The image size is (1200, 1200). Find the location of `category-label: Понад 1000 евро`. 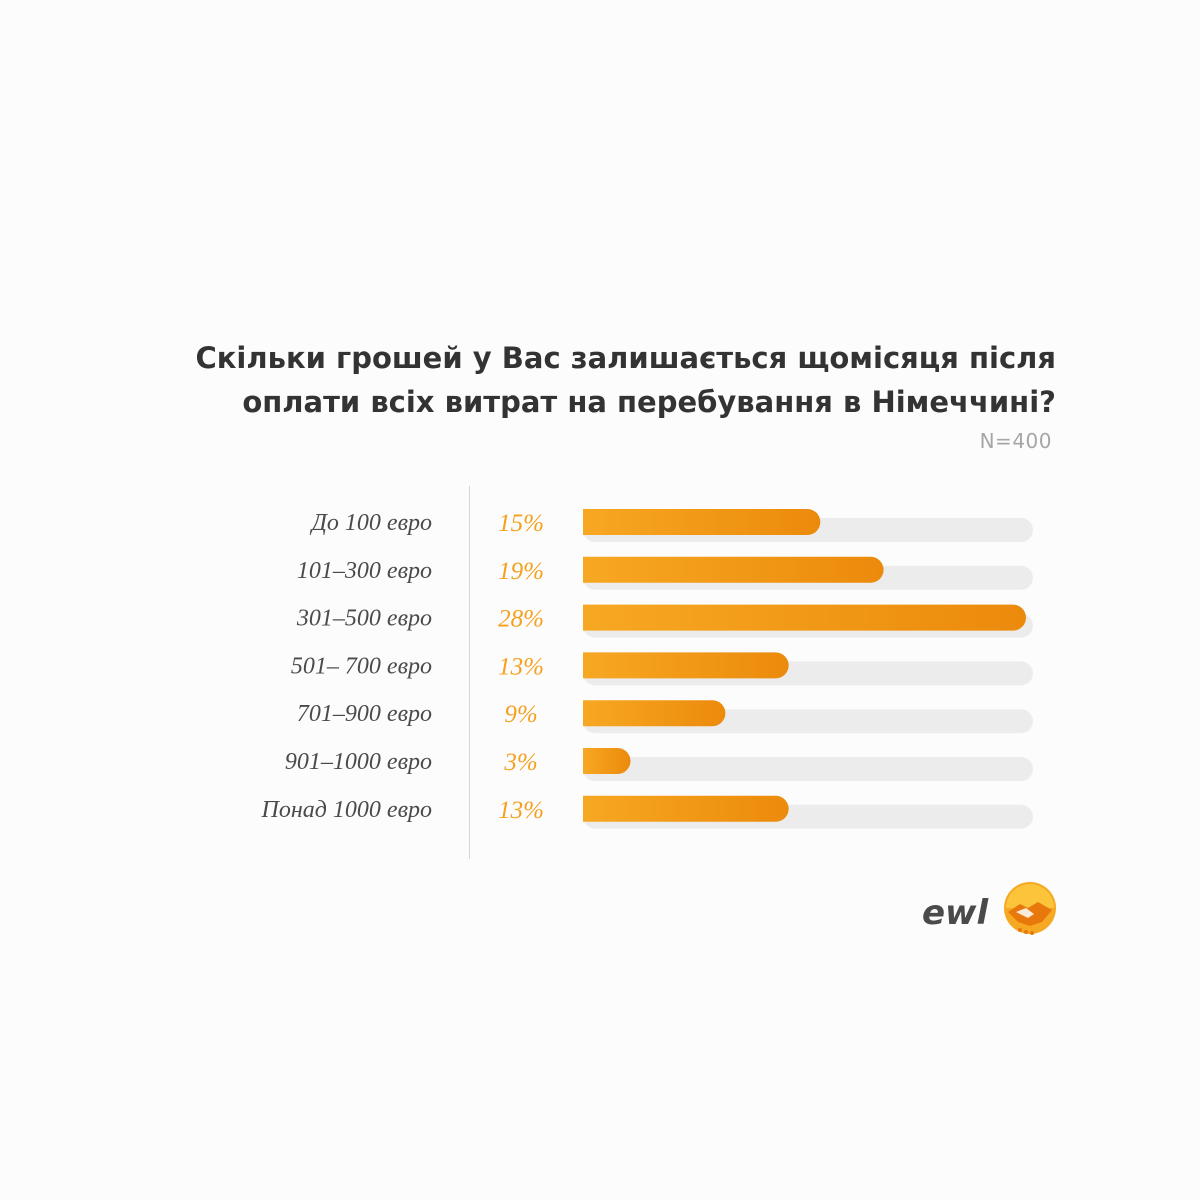

category-label: Понад 1000 евро is located at coordinates (346, 810).